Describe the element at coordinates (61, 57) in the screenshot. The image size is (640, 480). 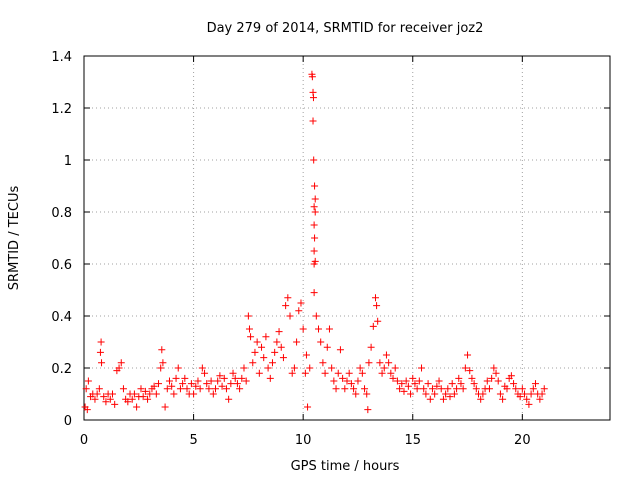
I see `y-tick-label: 1.4` at that location.